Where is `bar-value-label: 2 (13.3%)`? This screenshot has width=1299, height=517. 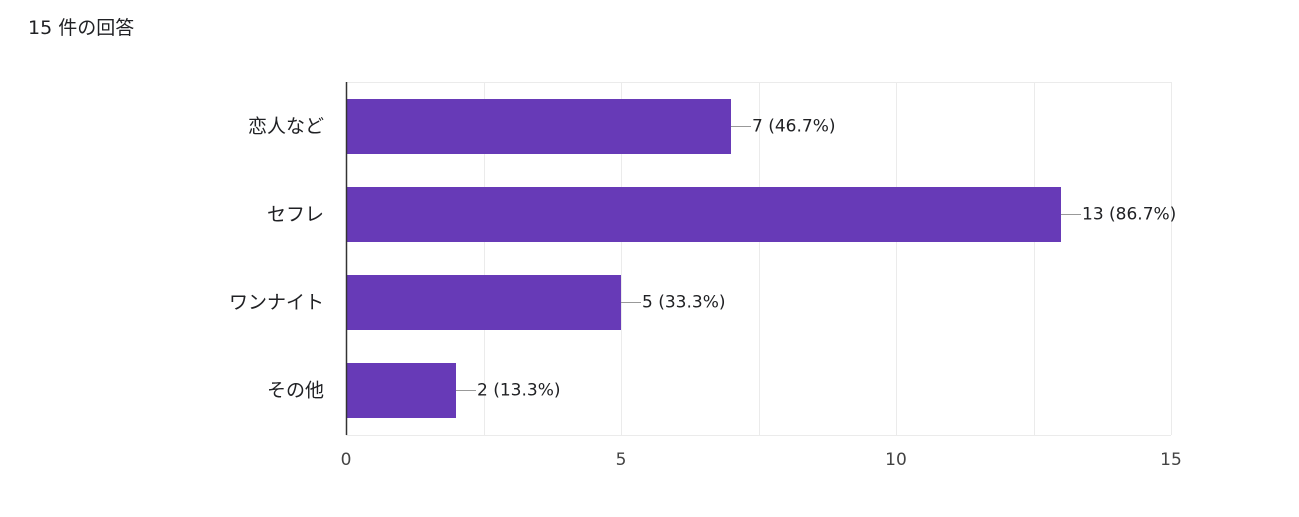 bar-value-label: 2 (13.3%) is located at coordinates (519, 391).